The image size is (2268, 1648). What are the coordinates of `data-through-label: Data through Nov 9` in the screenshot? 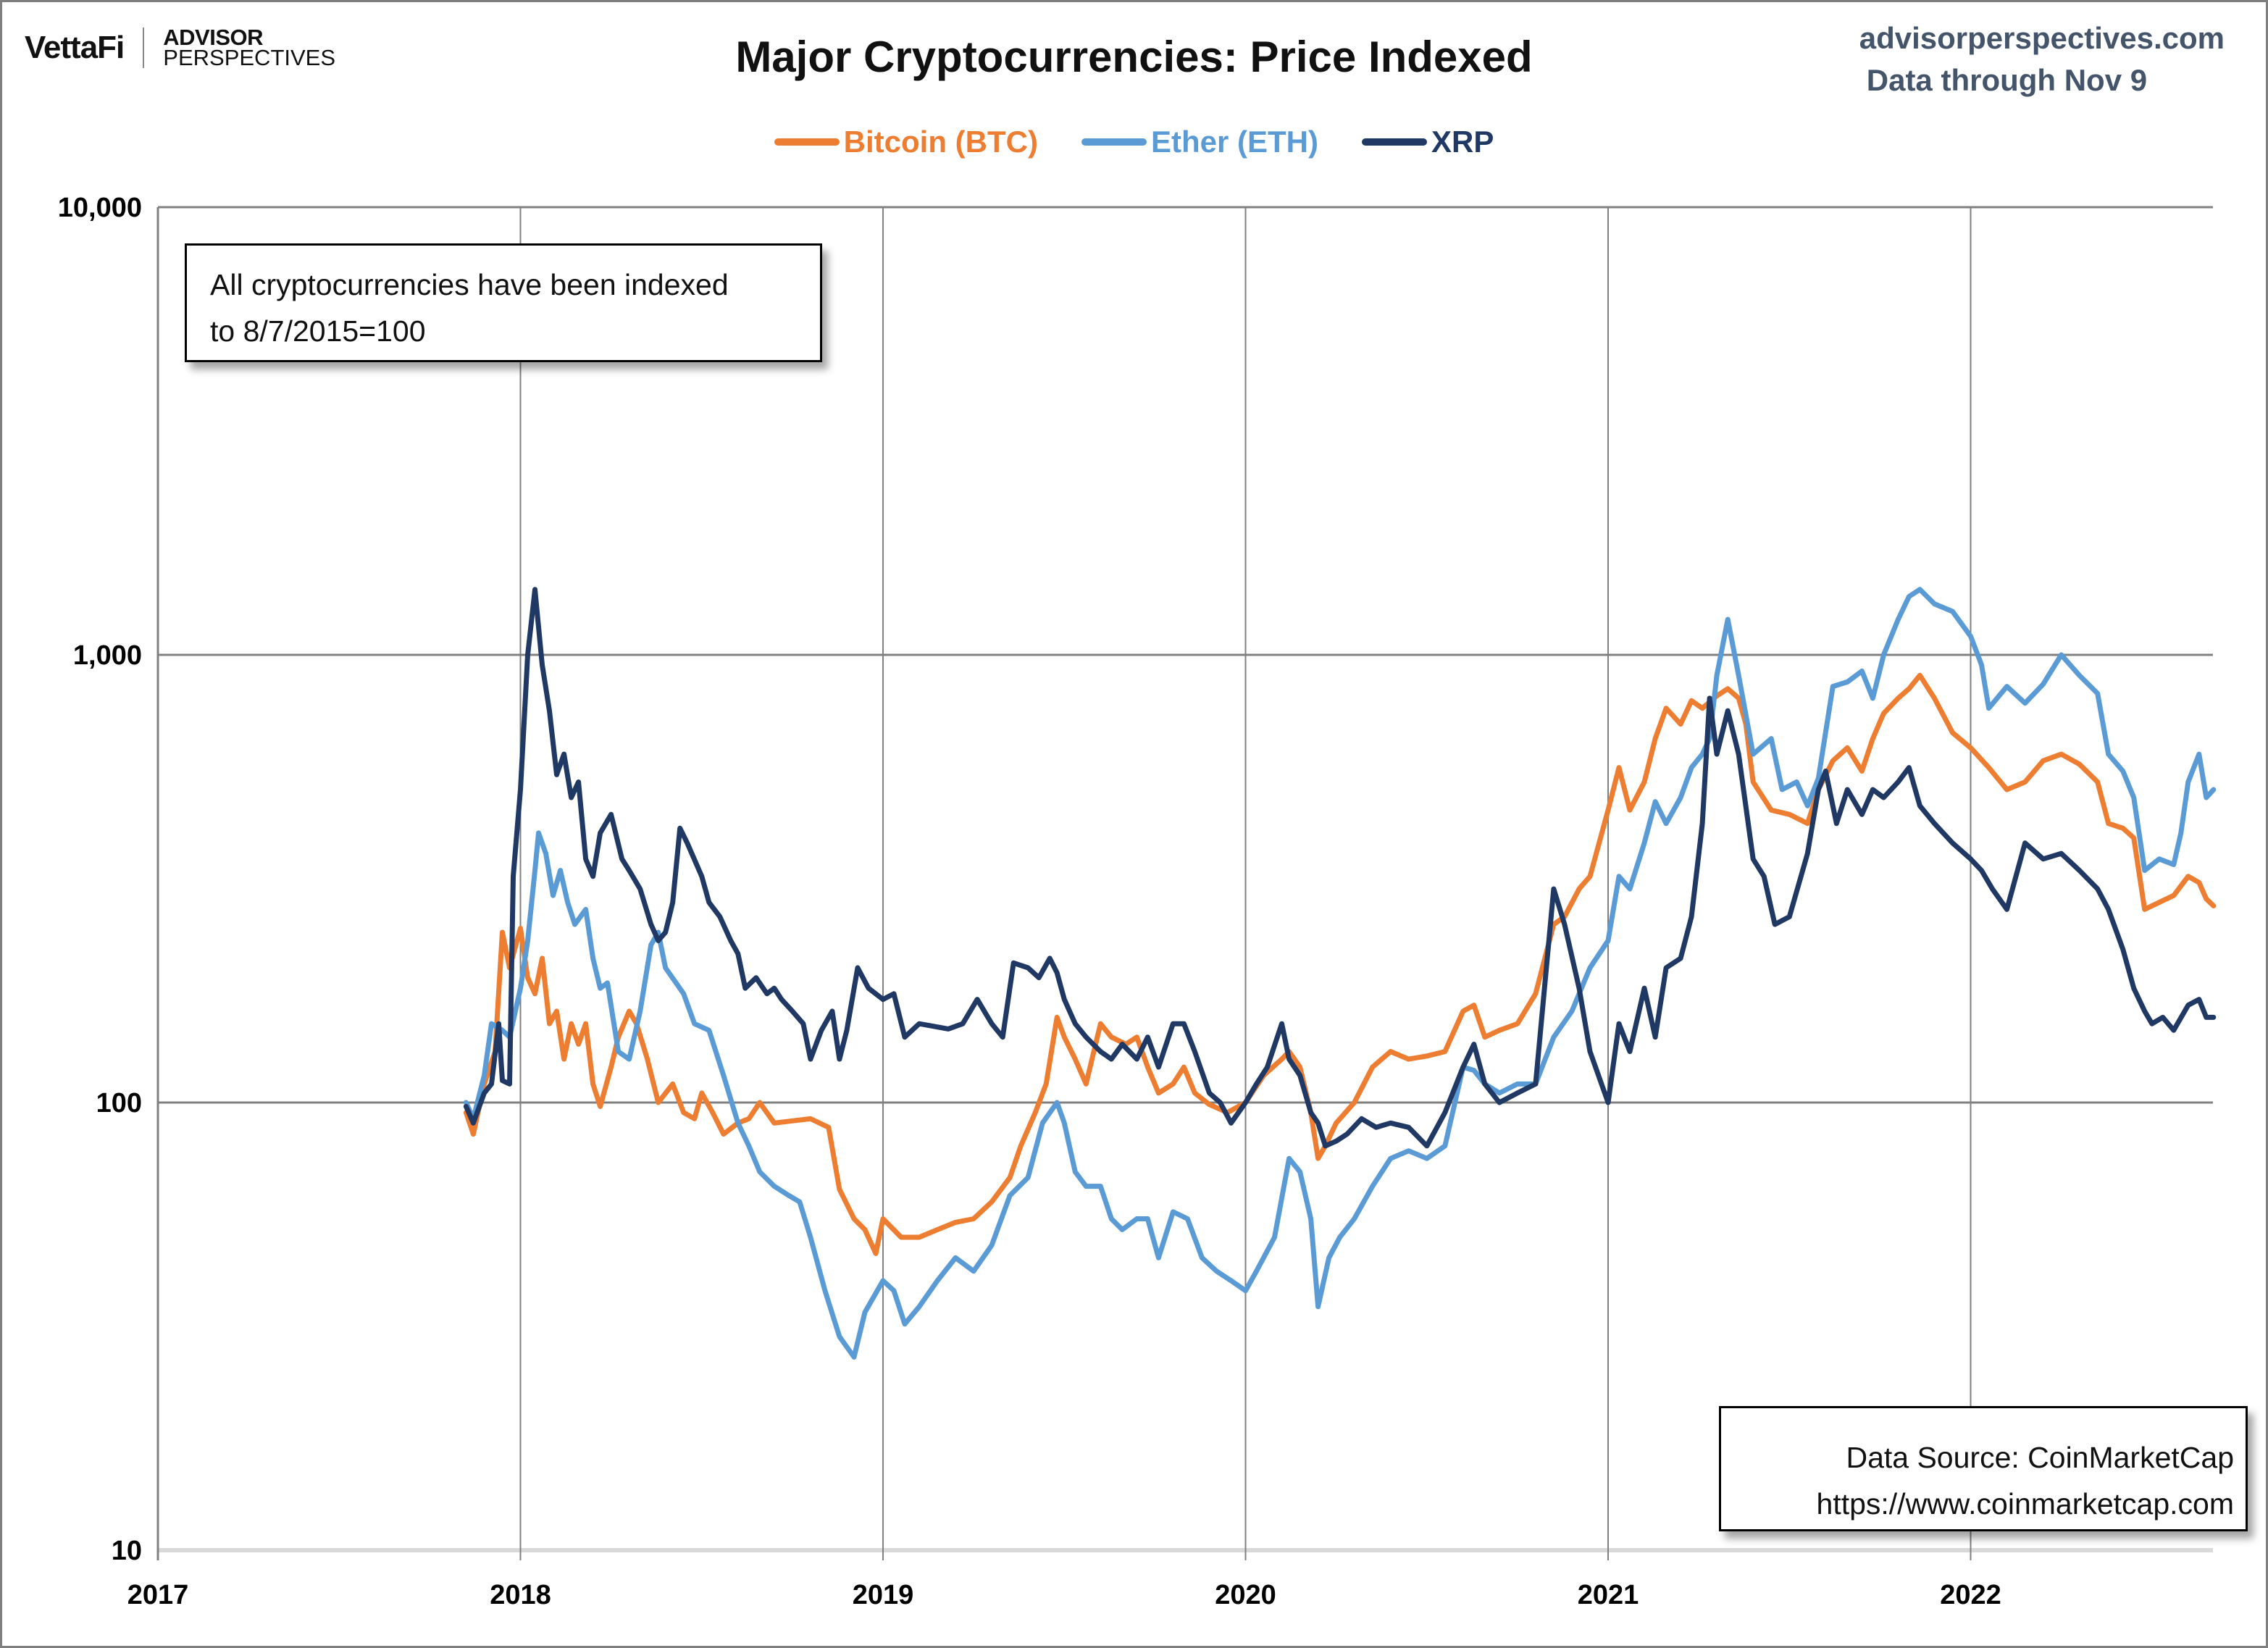 It's located at (2007, 80).